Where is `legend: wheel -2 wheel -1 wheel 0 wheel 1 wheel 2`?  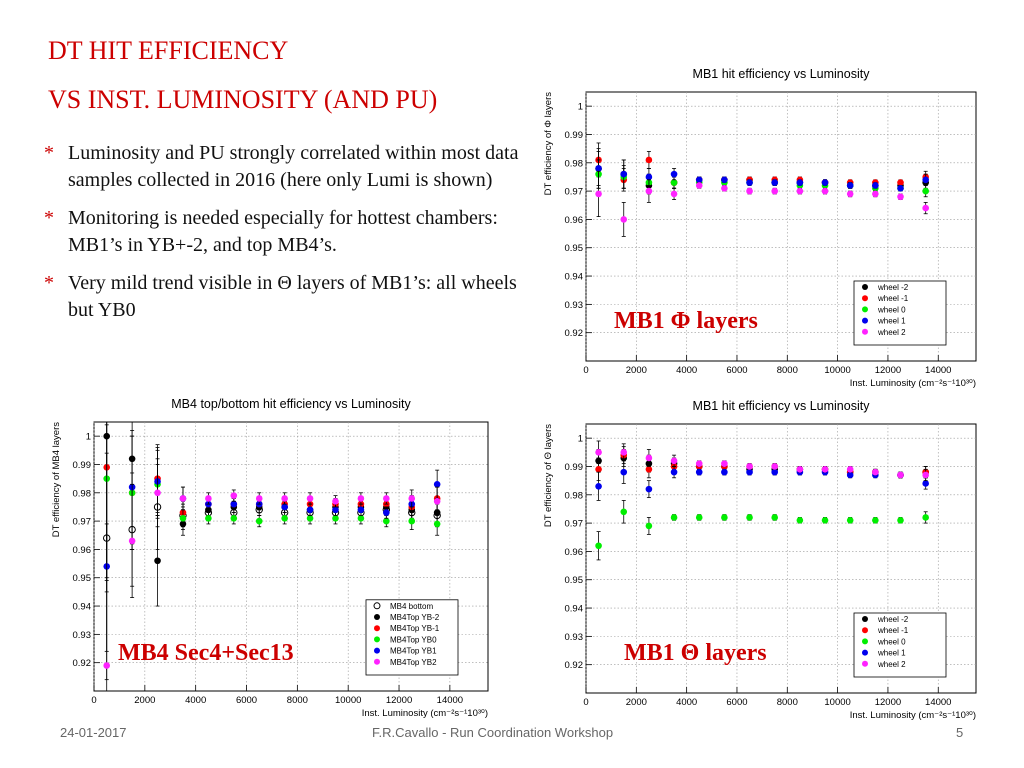
legend: wheel -2 wheel -1 wheel 0 wheel 1 wheel 2 is located at coordinates (900, 645).